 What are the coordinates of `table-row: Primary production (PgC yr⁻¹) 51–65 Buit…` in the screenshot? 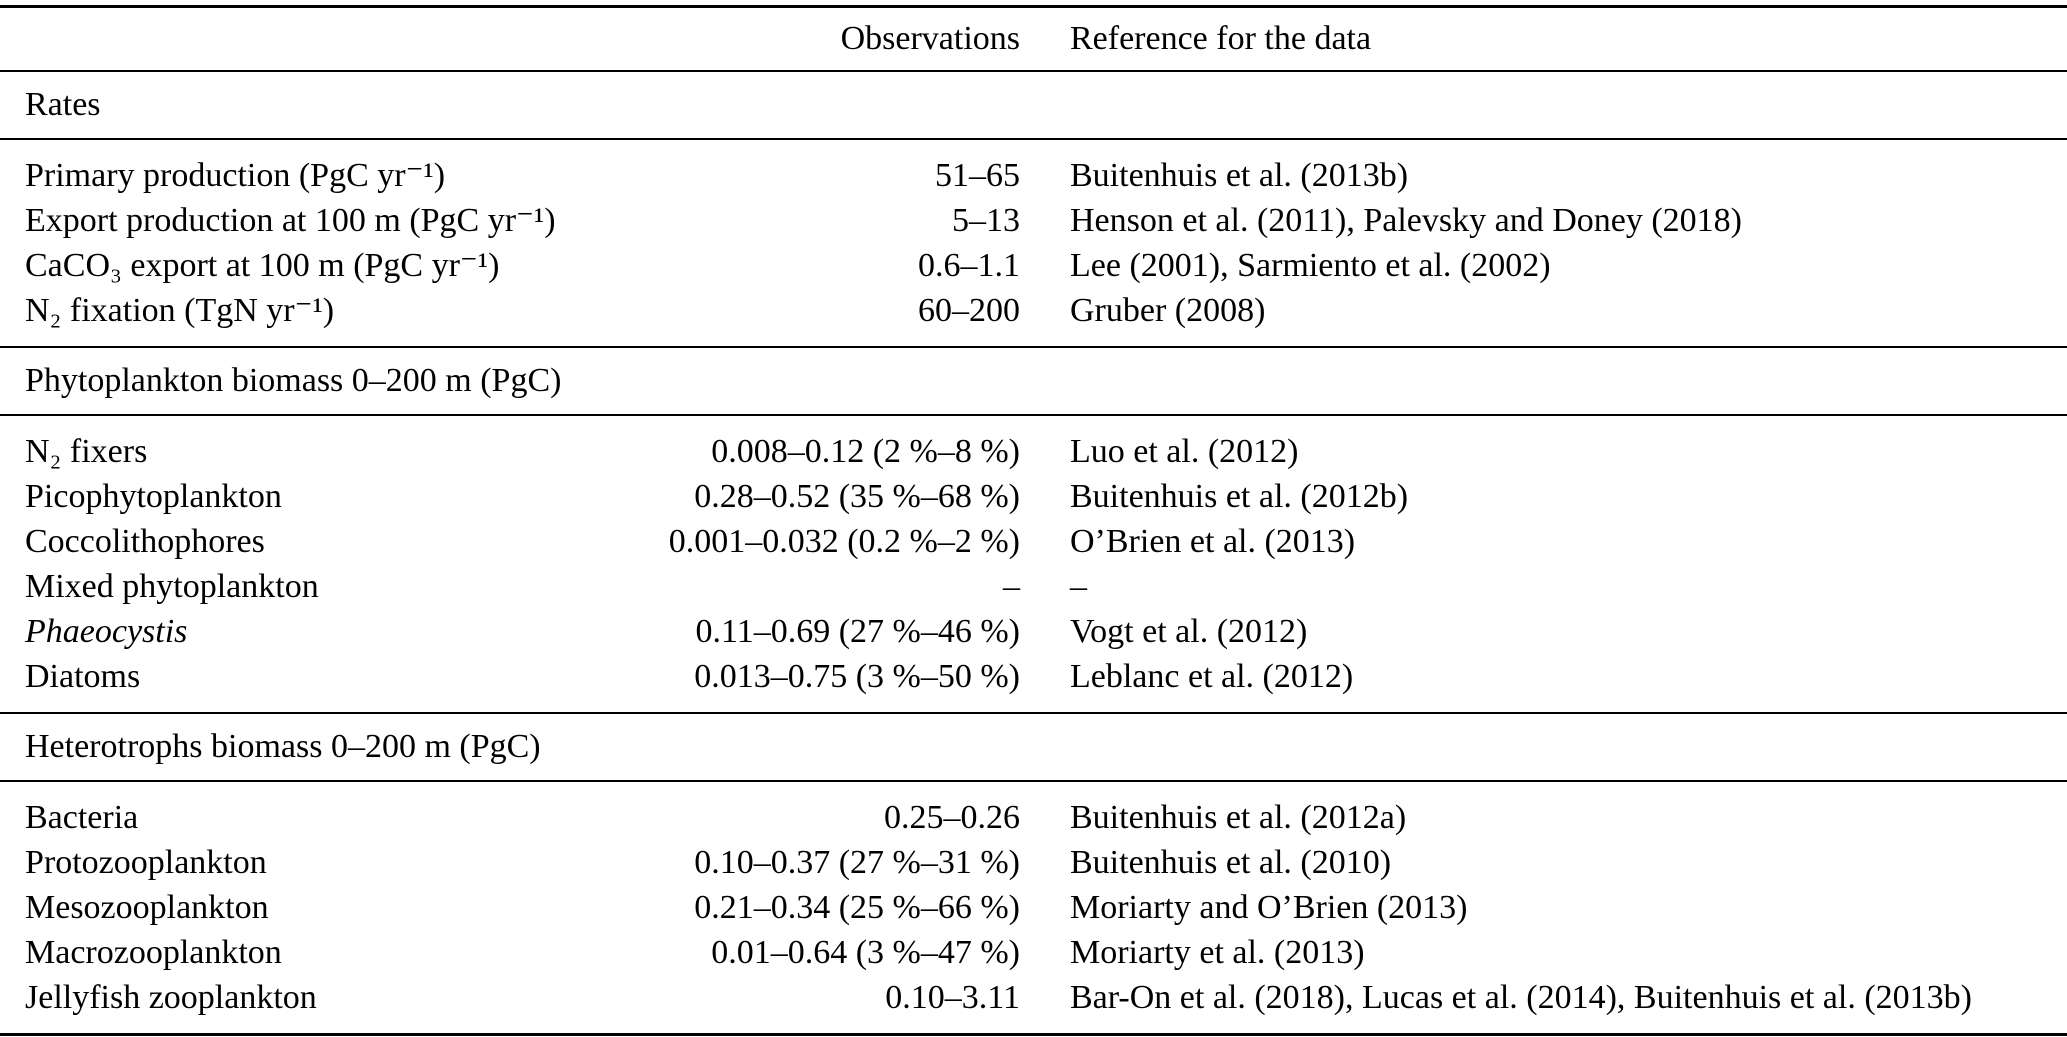 It's located at (1033, 175).